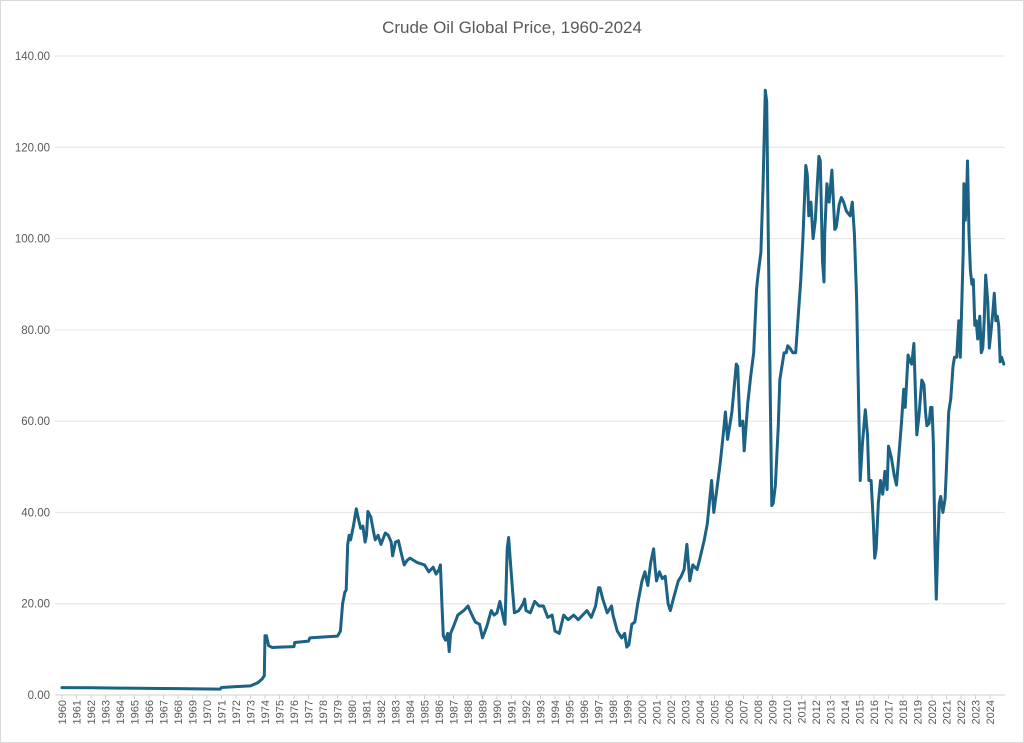  What do you see at coordinates (150, 712) in the screenshot?
I see `x-tick-label: 1966` at bounding box center [150, 712].